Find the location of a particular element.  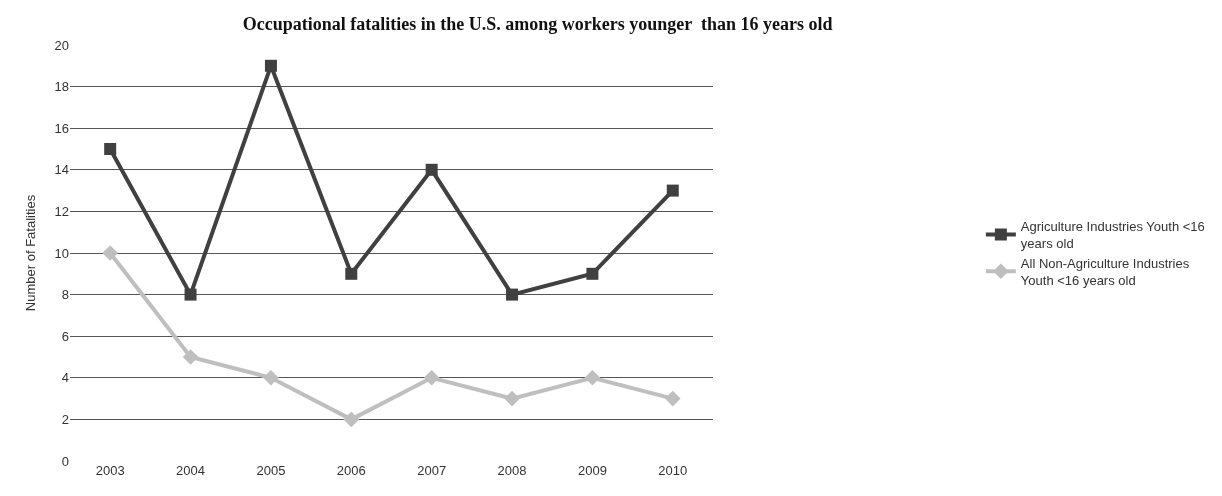

x-tick-label: 2009 is located at coordinates (592, 470).